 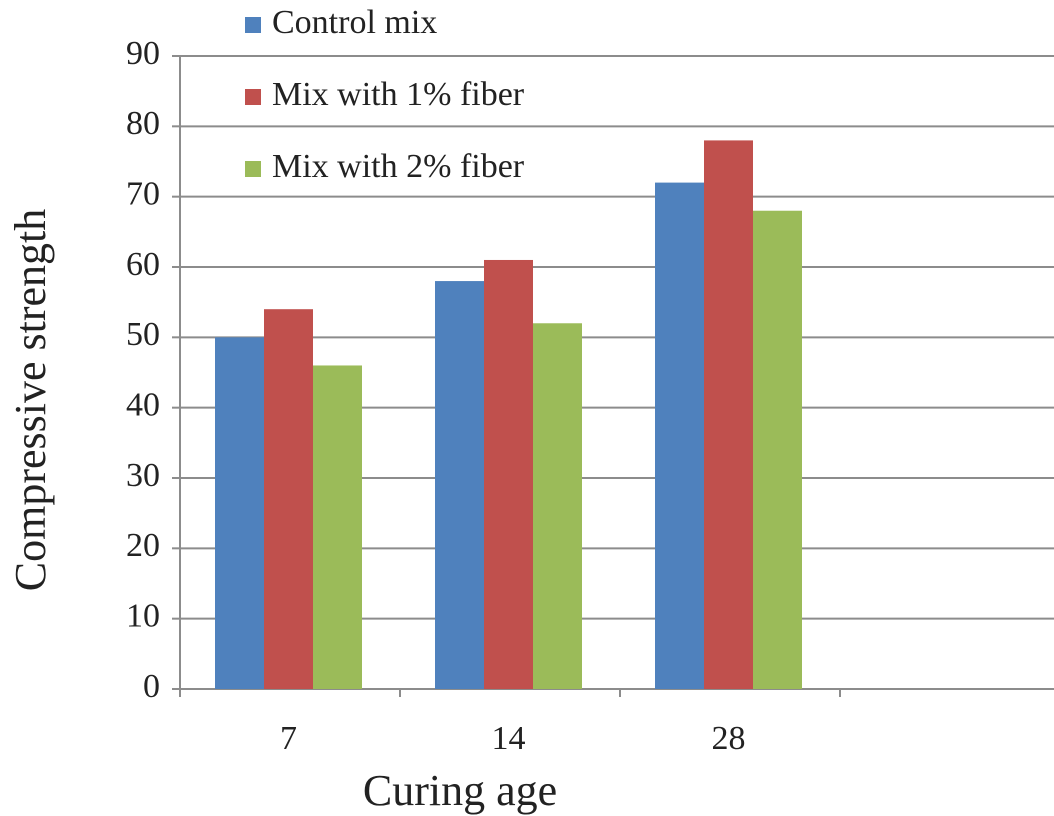 I want to click on y-axis-title: Compressive strength, so click(x=30, y=400).